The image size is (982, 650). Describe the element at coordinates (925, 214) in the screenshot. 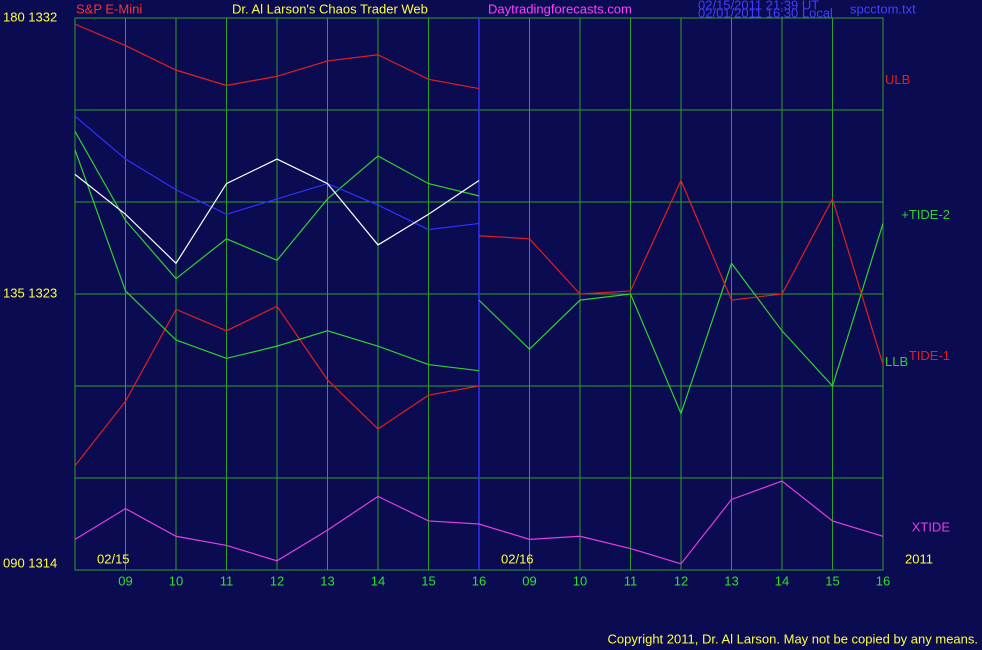

I see `series-label: +TIDE-2` at that location.